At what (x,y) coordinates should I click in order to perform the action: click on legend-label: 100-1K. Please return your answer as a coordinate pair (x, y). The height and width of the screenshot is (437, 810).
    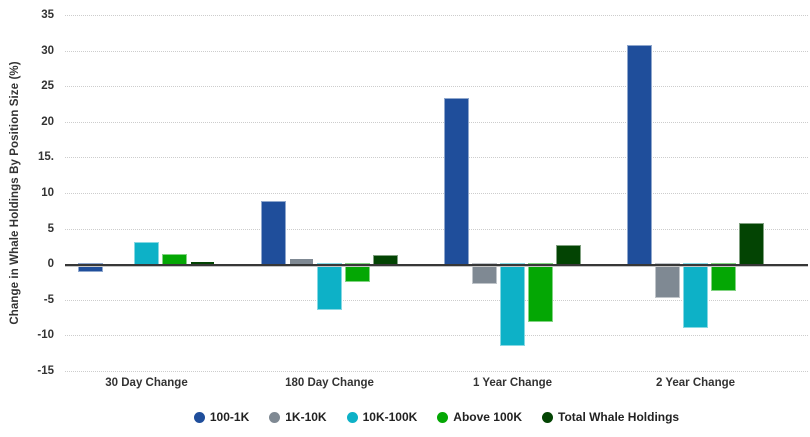
    Looking at the image, I should click on (229, 417).